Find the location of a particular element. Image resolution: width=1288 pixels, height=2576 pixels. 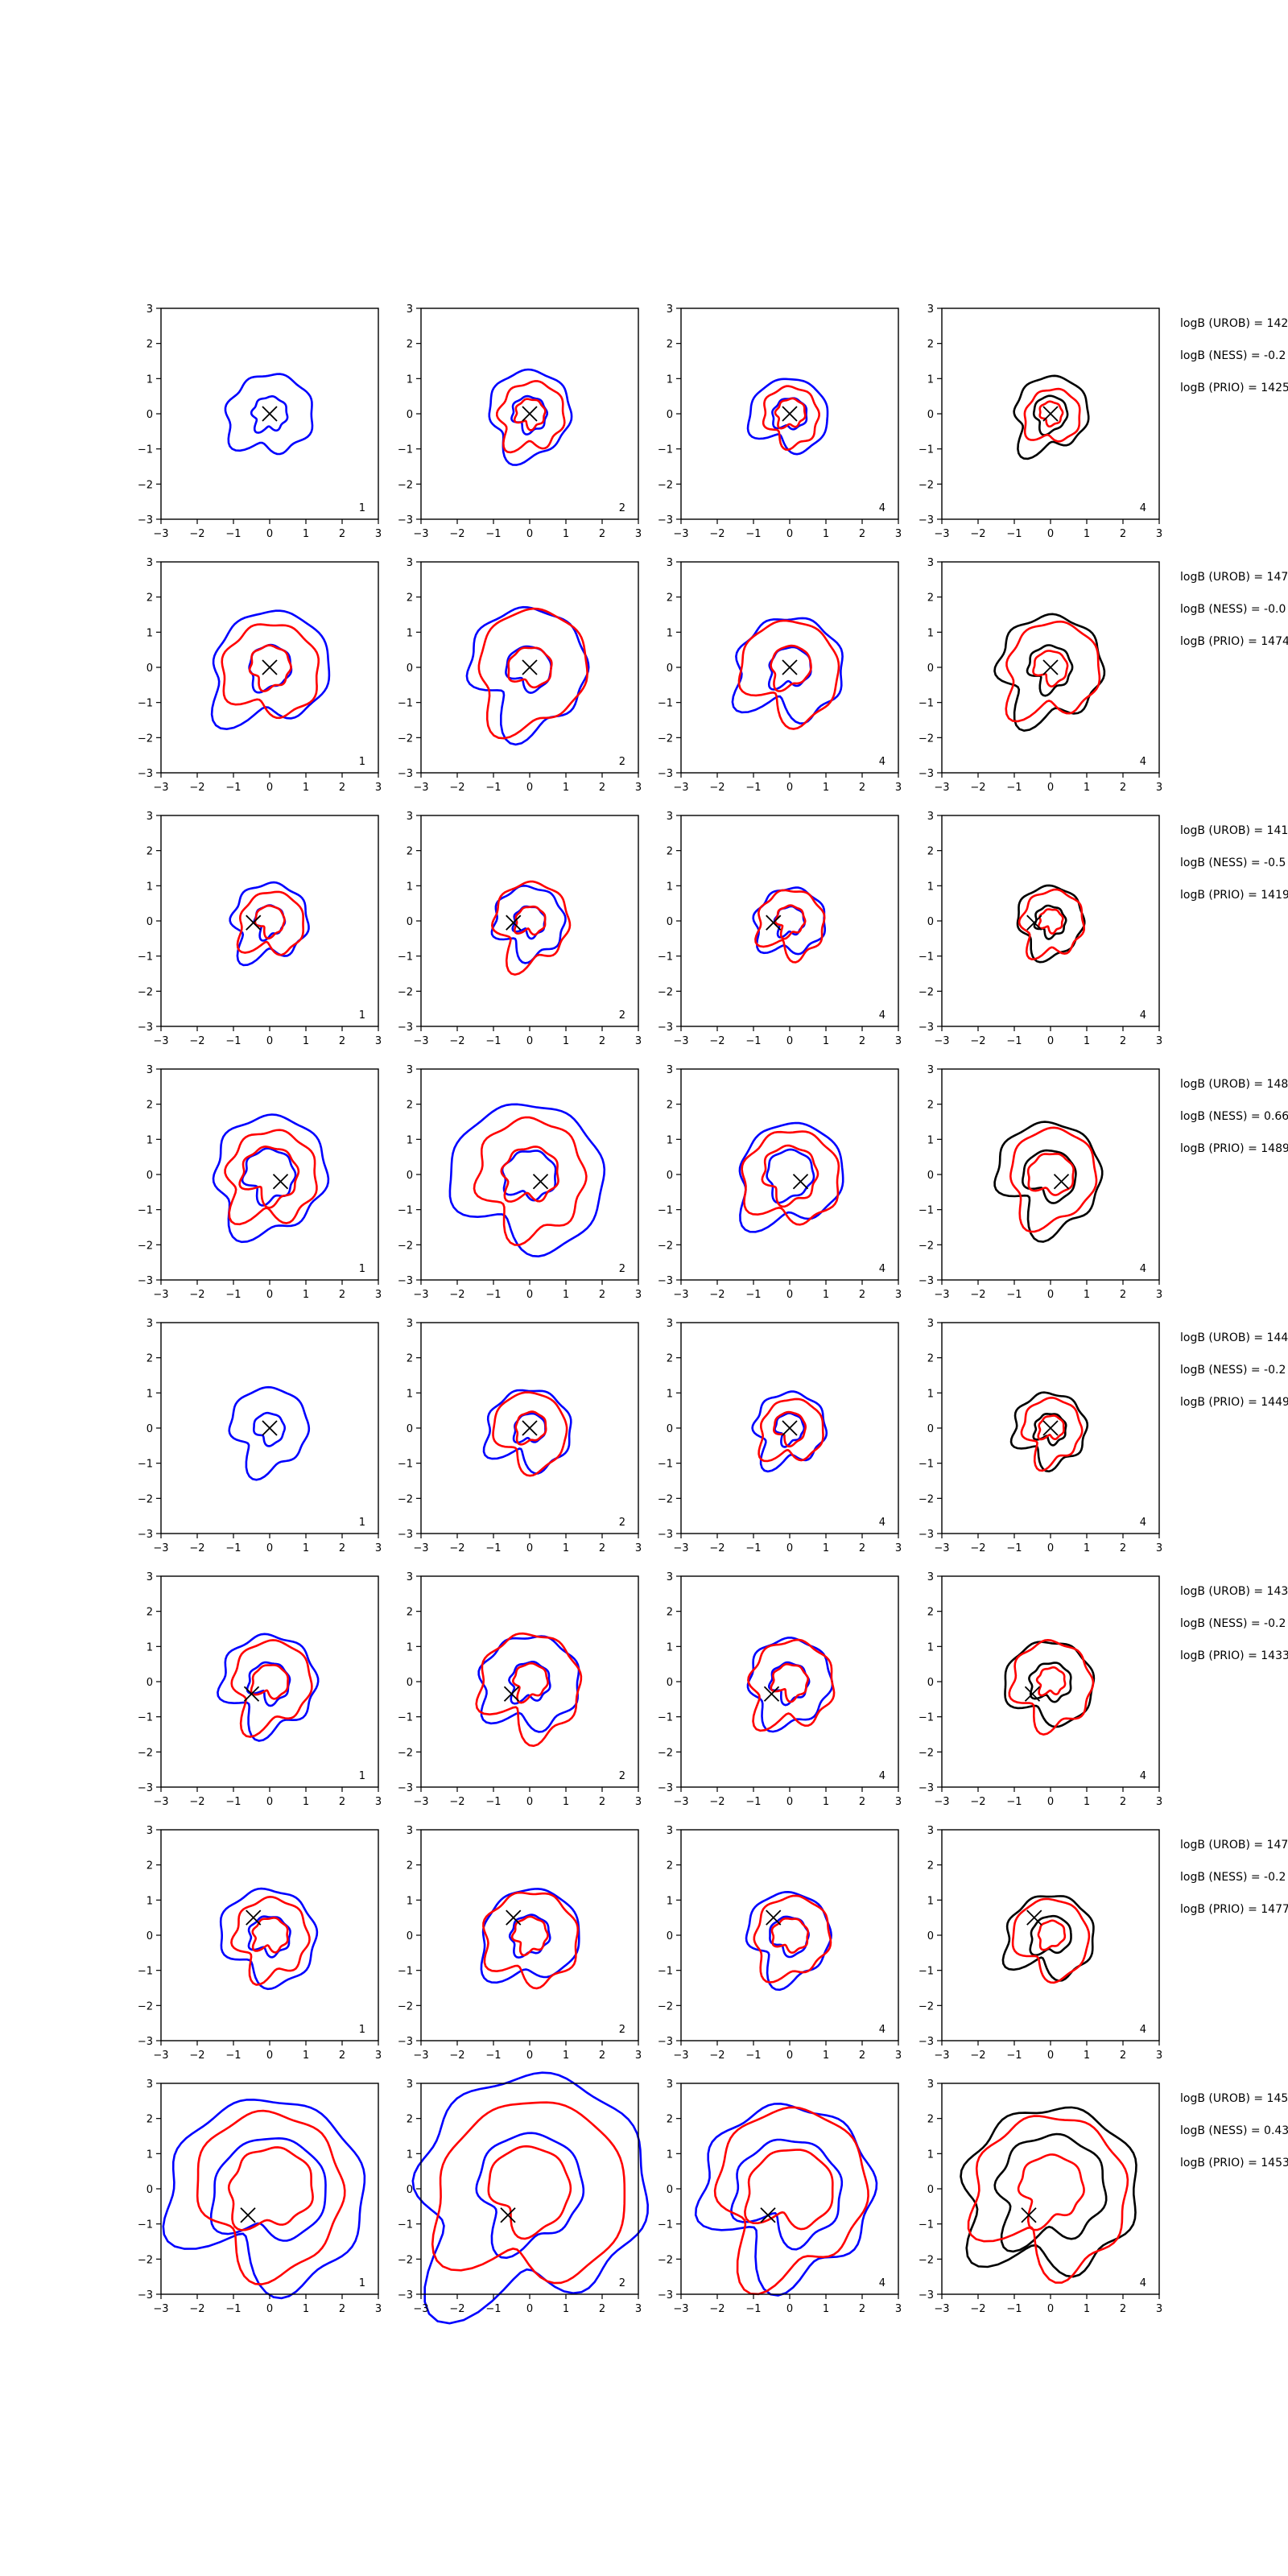

bayes-factor-annotation: logB (NESS) = -0.5 is located at coordinates (1233, 863).